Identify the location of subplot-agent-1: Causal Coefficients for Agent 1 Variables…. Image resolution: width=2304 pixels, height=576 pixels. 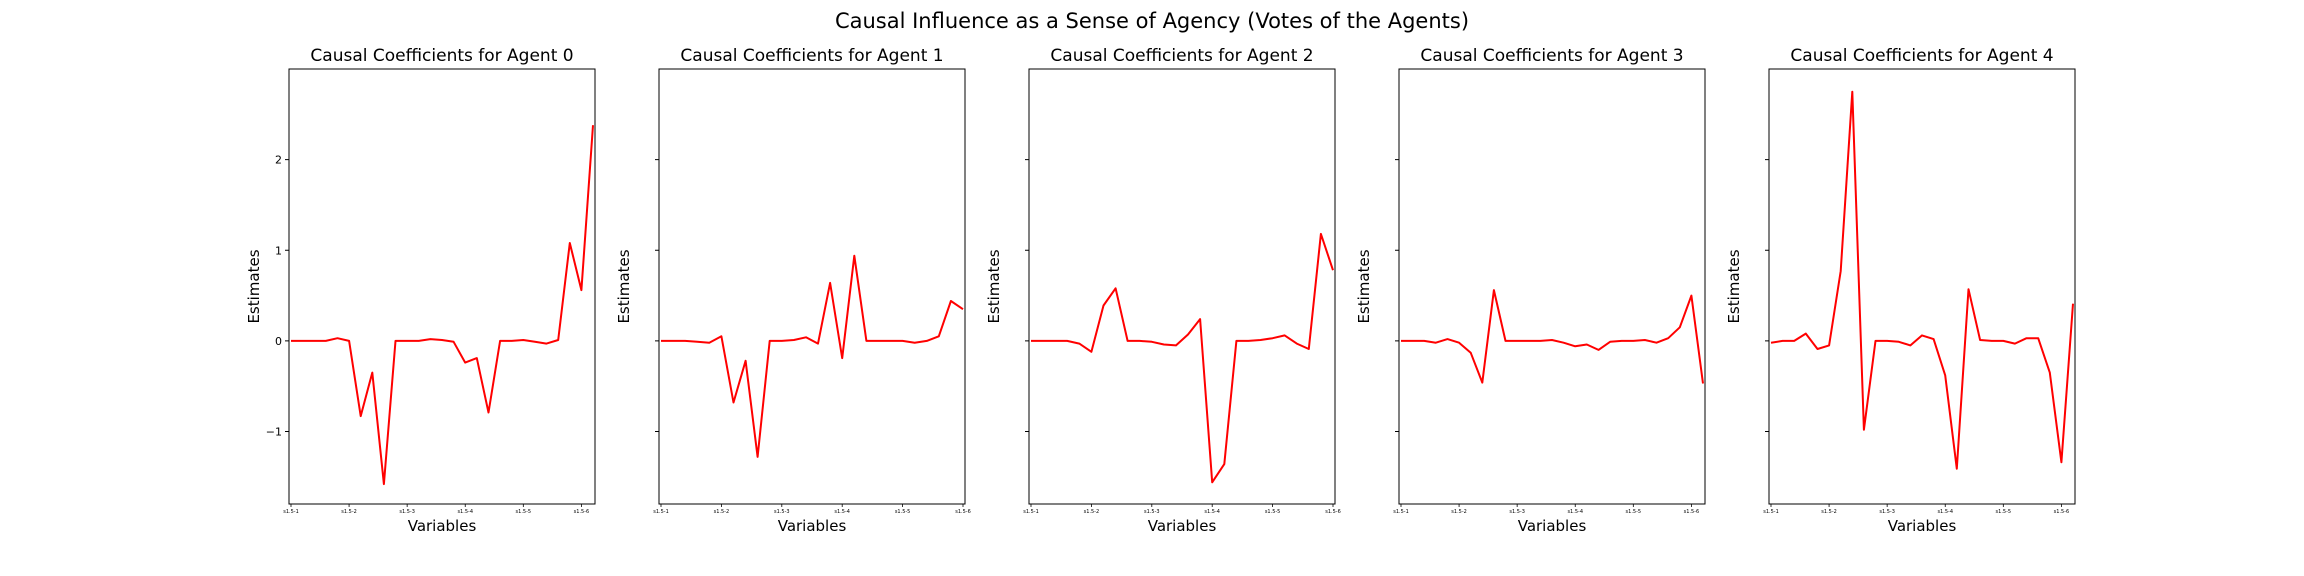
(793, 290).